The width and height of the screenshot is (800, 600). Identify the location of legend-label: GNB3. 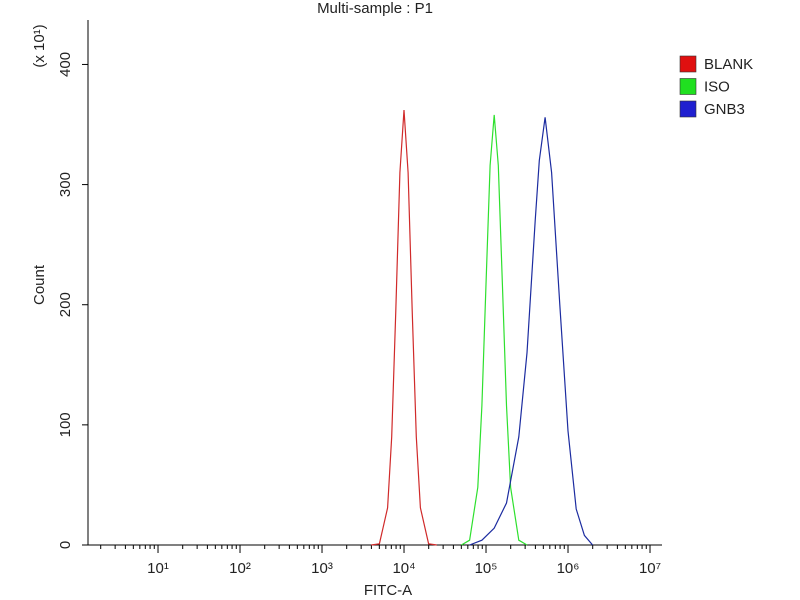
(724, 109).